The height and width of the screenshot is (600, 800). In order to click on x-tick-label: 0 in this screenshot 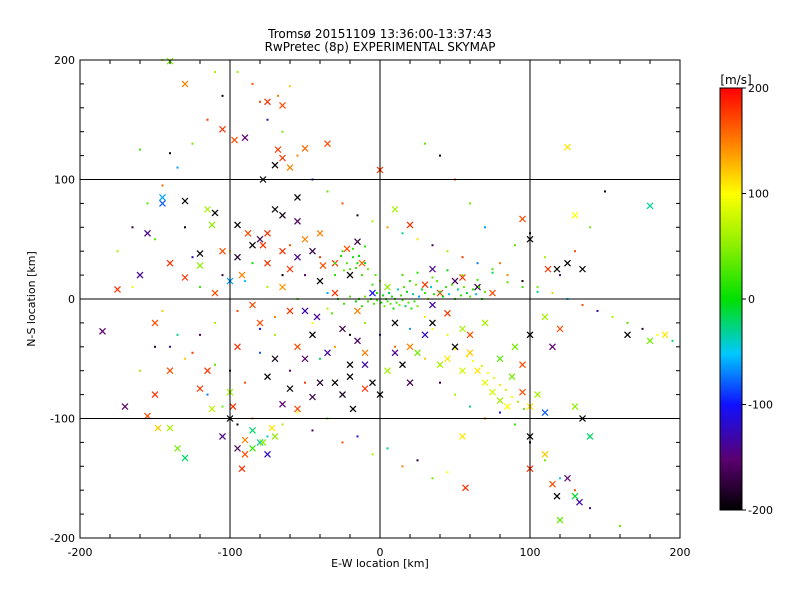, I will do `click(380, 552)`.